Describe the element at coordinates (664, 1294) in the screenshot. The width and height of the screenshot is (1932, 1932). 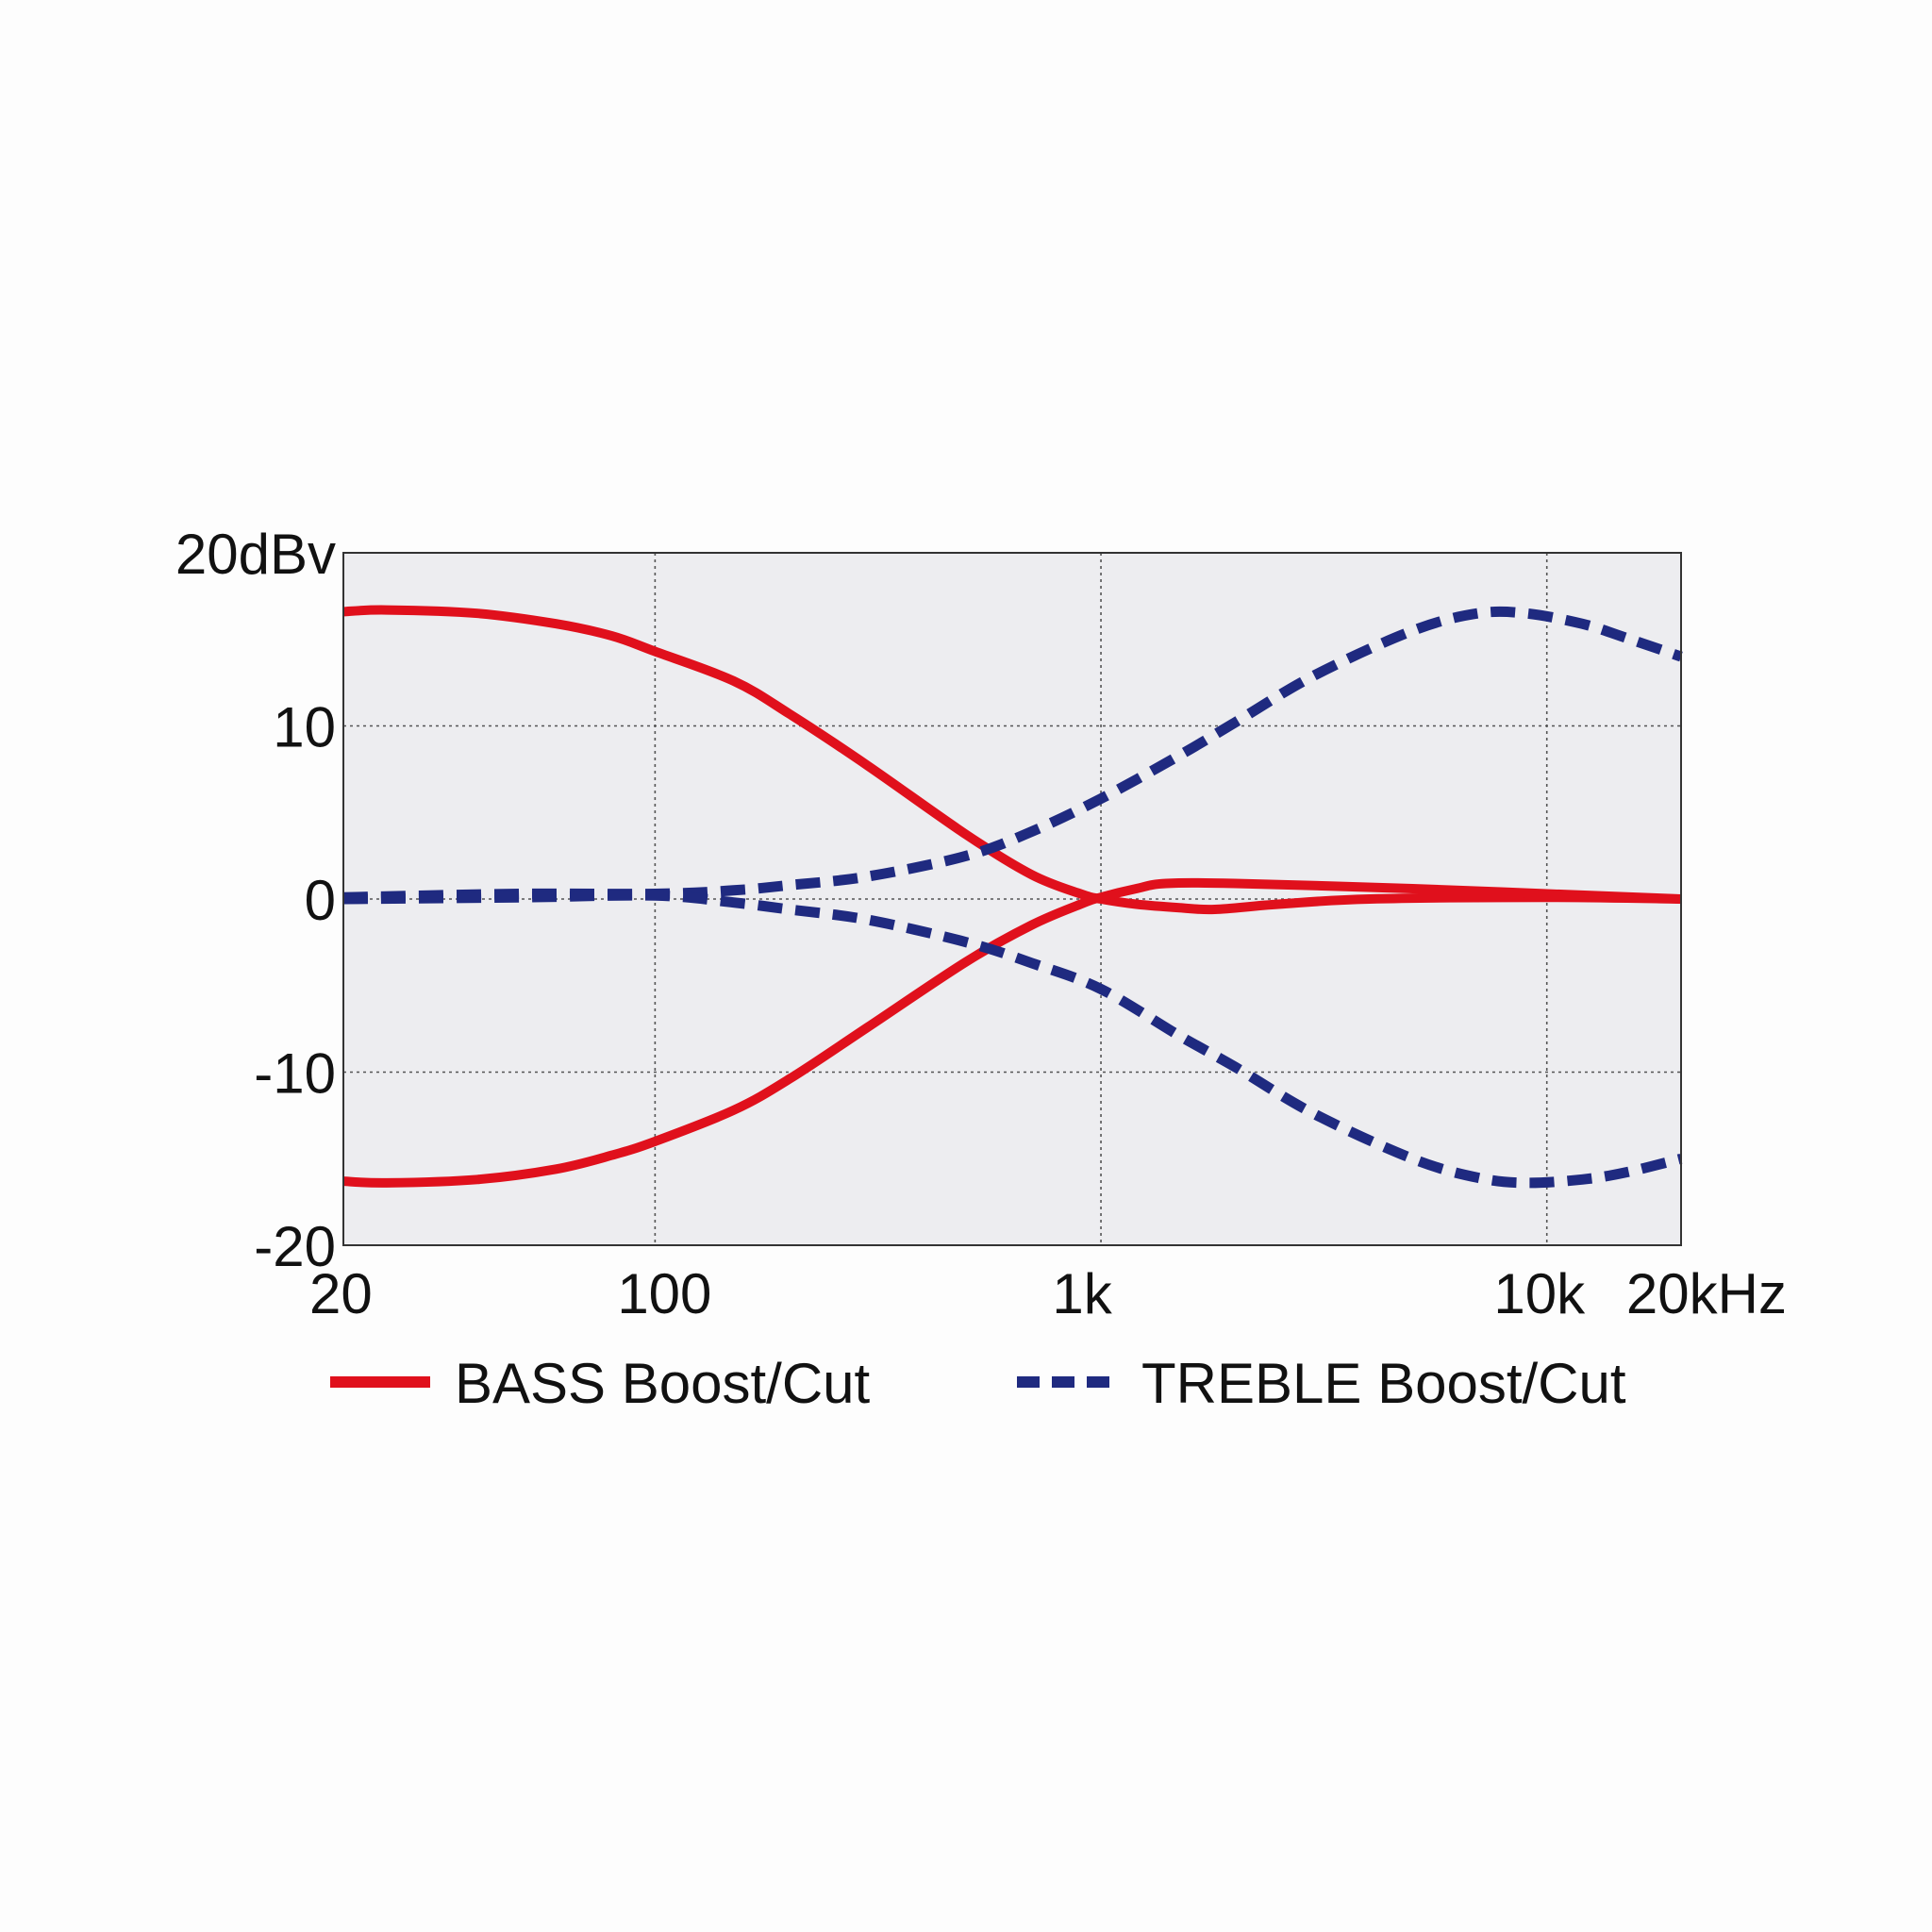
I see `x-tick-label: 100` at that location.